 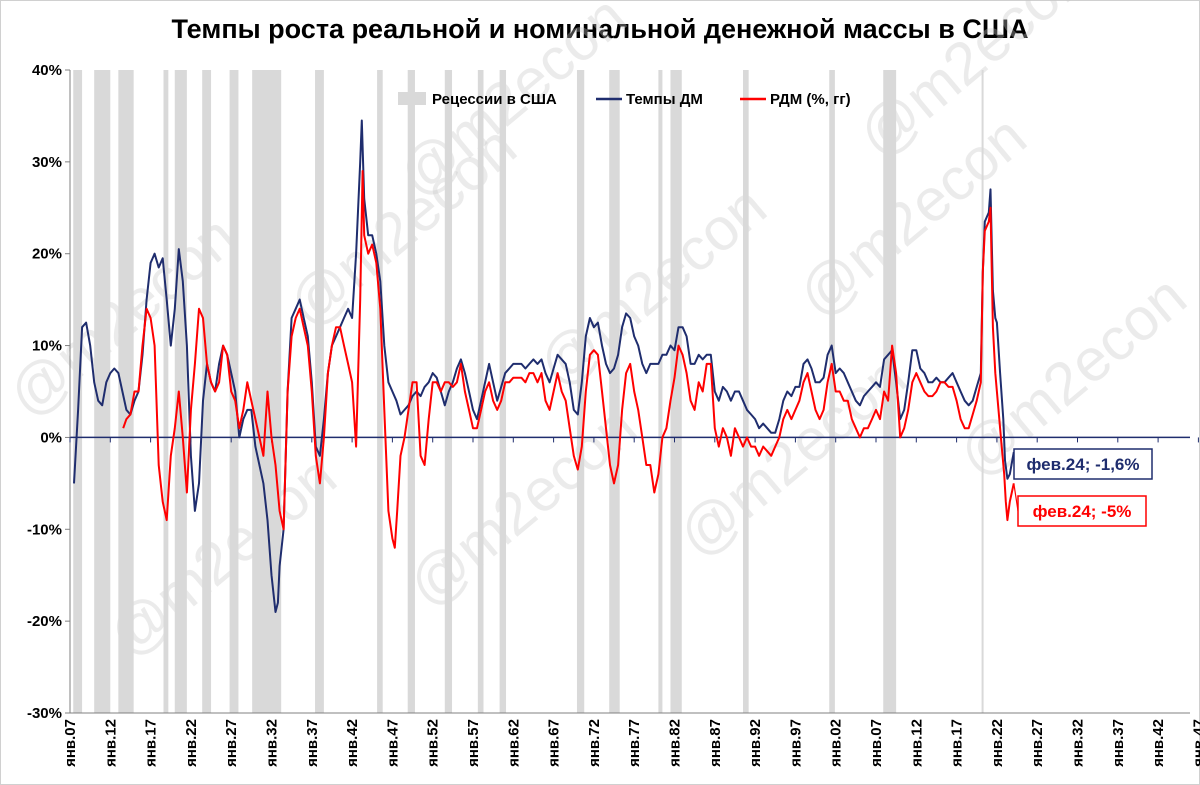 I want to click on callout-real-text: фев.24; -5%, so click(x=1082, y=511).